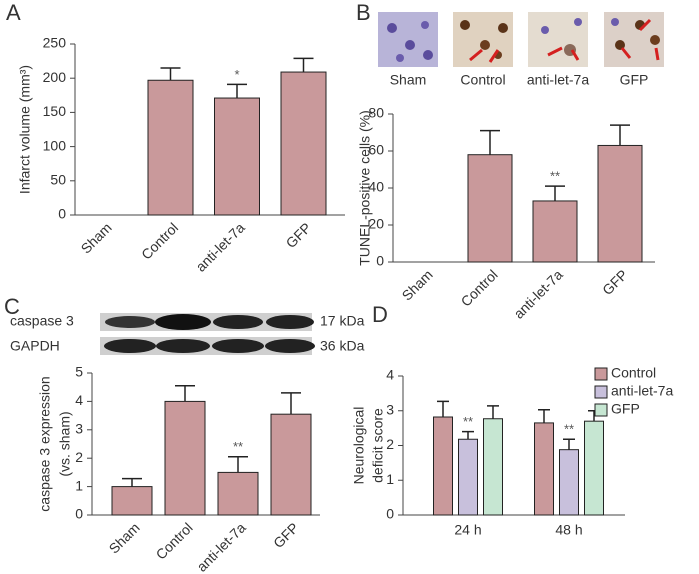 The image size is (699, 574). What do you see at coordinates (236, 74) in the screenshot?
I see `significance: *` at bounding box center [236, 74].